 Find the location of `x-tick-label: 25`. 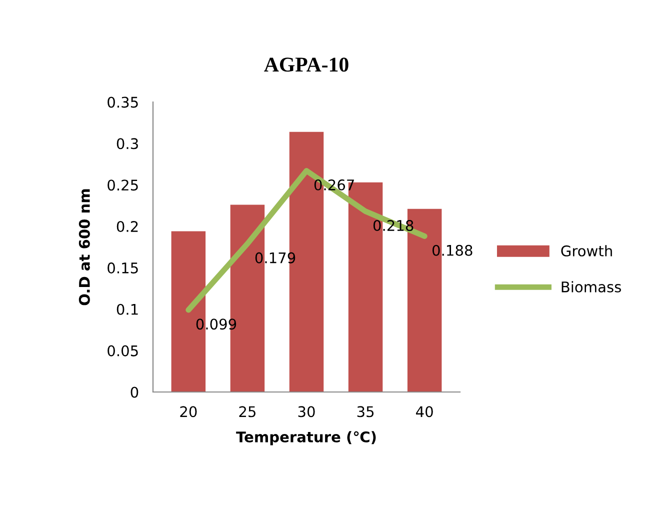

x-tick-label: 25 is located at coordinates (247, 412).